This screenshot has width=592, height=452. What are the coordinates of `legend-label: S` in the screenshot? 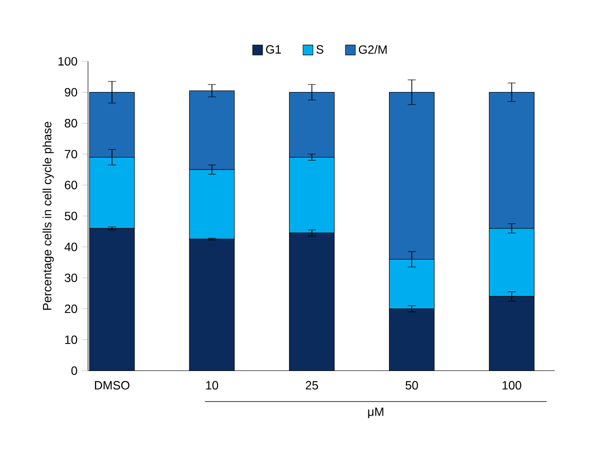 It's located at (320, 49).